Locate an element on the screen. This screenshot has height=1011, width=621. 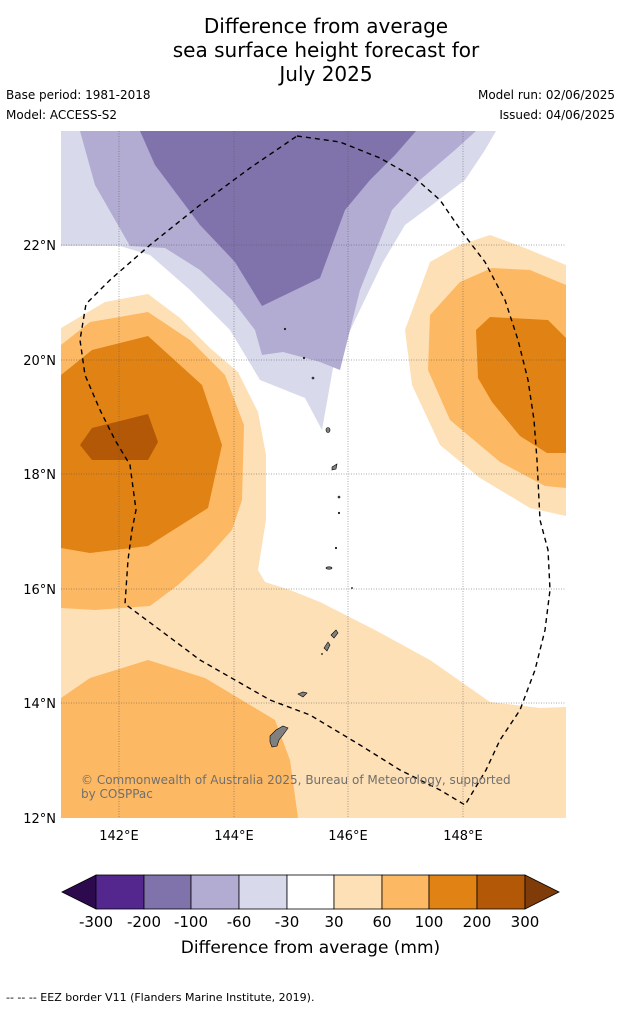
colorbar is located at coordinates (310, 892).